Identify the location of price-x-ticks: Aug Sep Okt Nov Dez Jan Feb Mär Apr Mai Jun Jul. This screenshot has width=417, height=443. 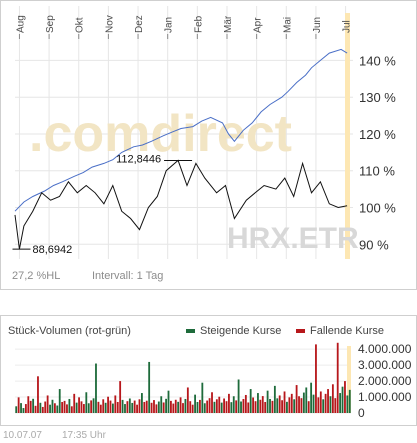
(183, 24).